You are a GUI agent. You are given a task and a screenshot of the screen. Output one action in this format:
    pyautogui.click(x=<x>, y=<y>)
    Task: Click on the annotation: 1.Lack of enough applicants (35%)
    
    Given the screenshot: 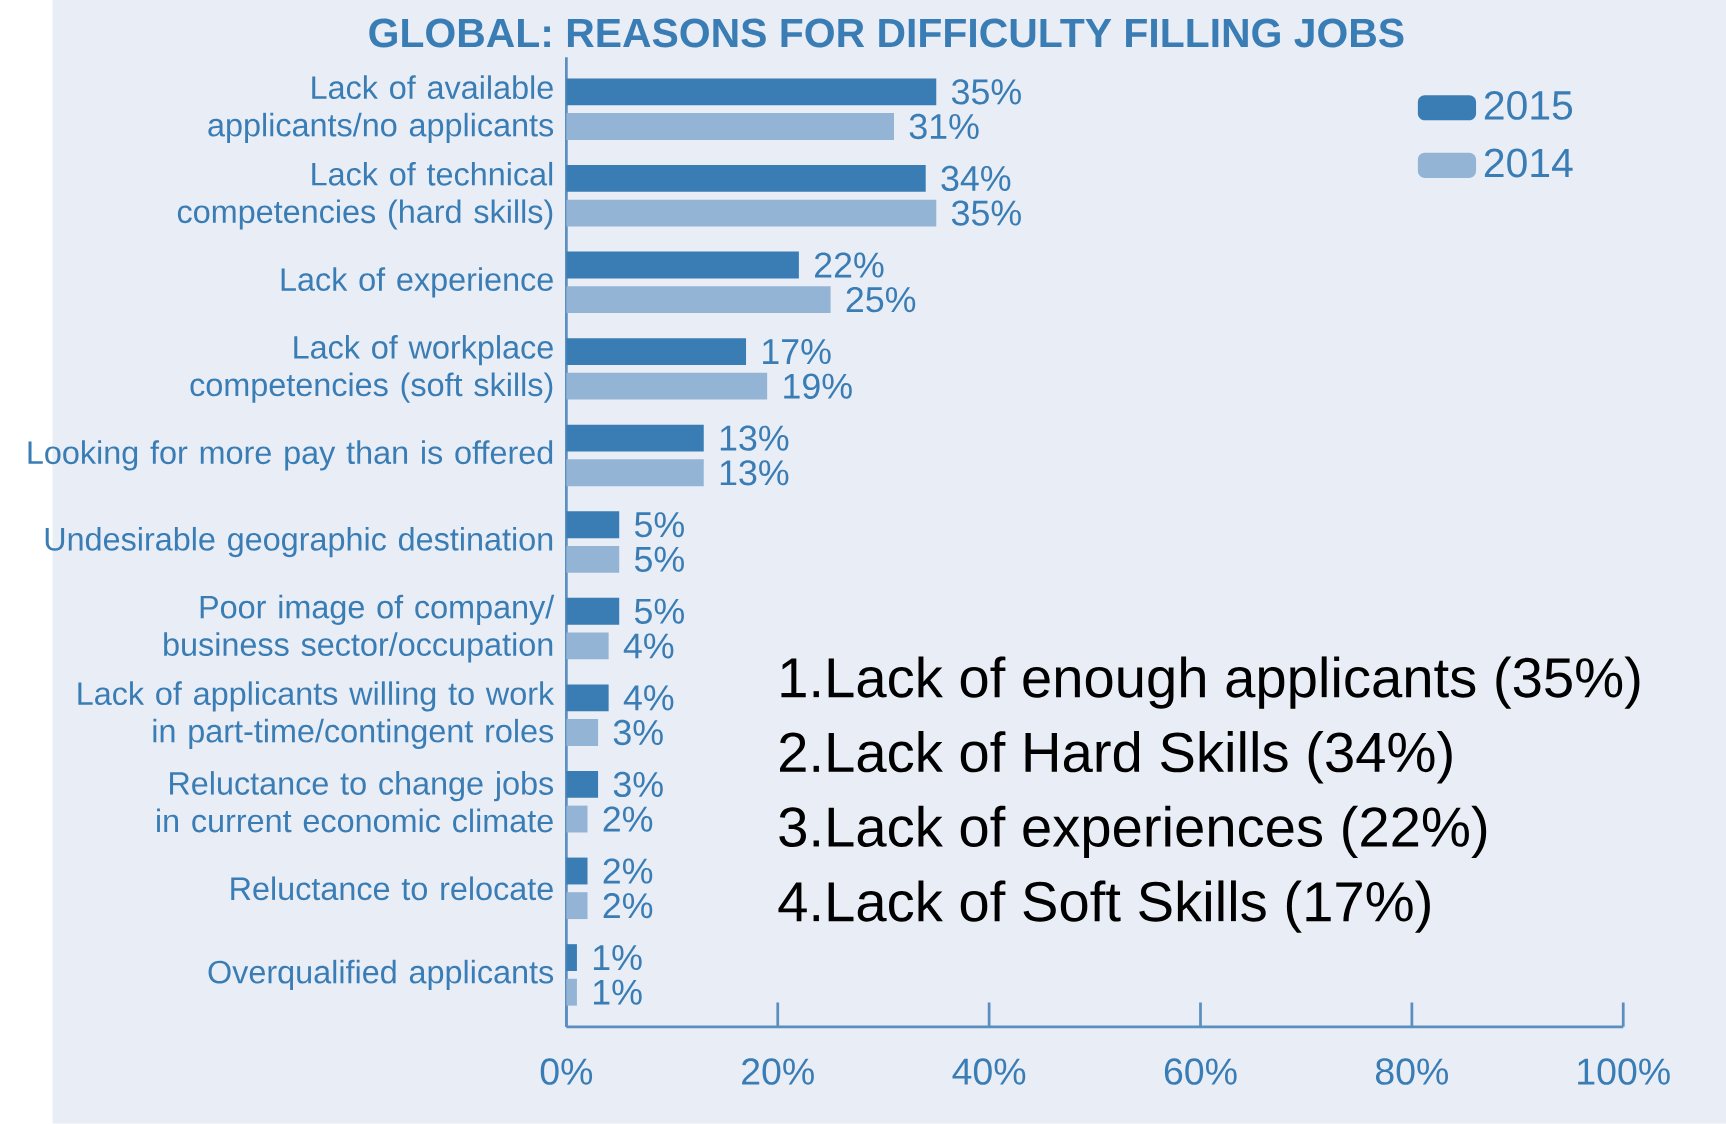 What is the action you would take?
    pyautogui.click(x=1210, y=682)
    